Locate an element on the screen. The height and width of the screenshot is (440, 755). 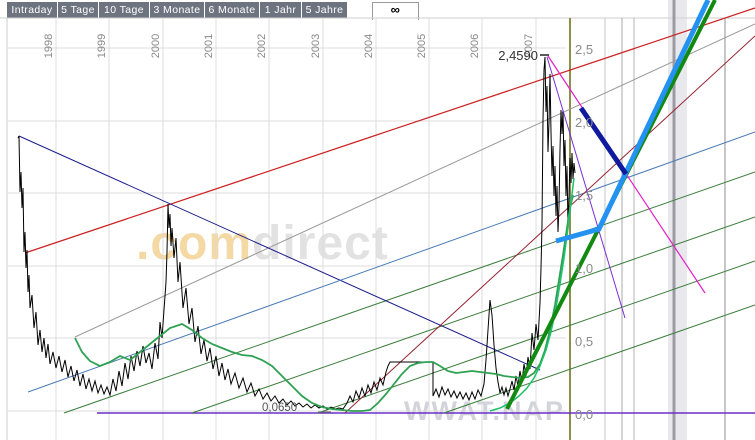
x-tick-2004: 2004 is located at coordinates (369, 46).